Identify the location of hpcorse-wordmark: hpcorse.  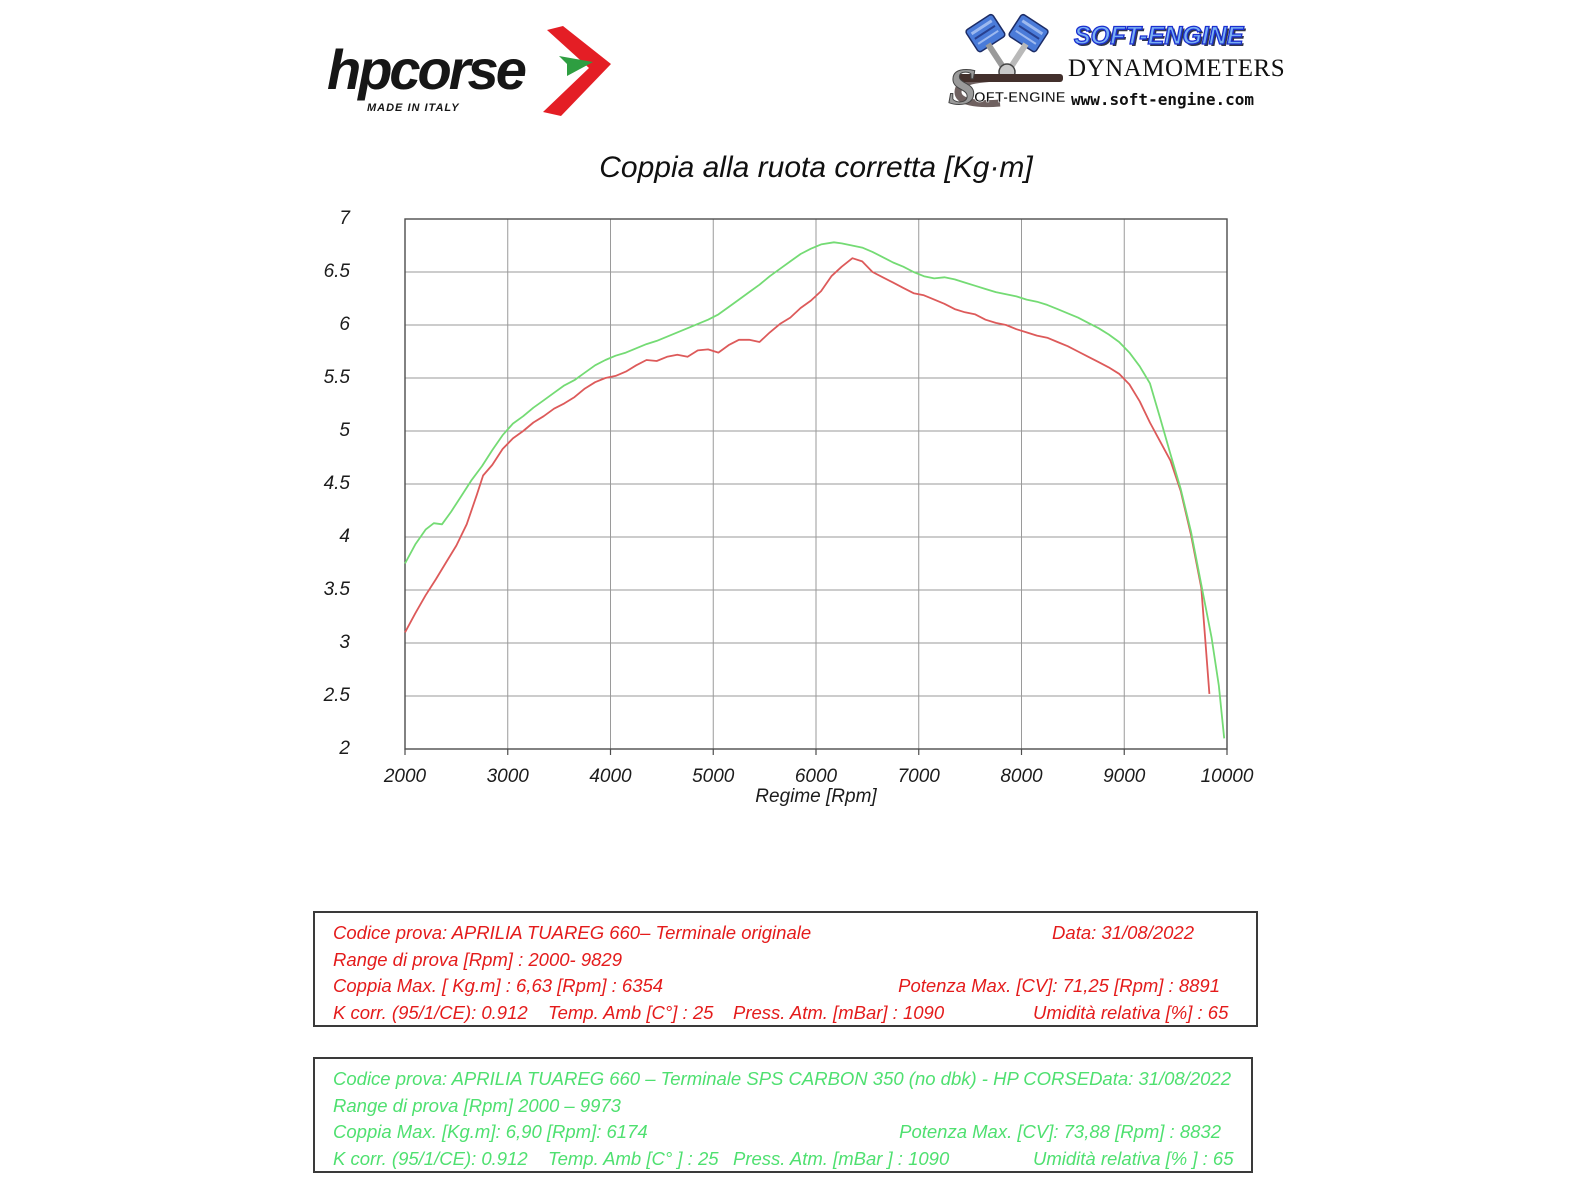
(427, 69).